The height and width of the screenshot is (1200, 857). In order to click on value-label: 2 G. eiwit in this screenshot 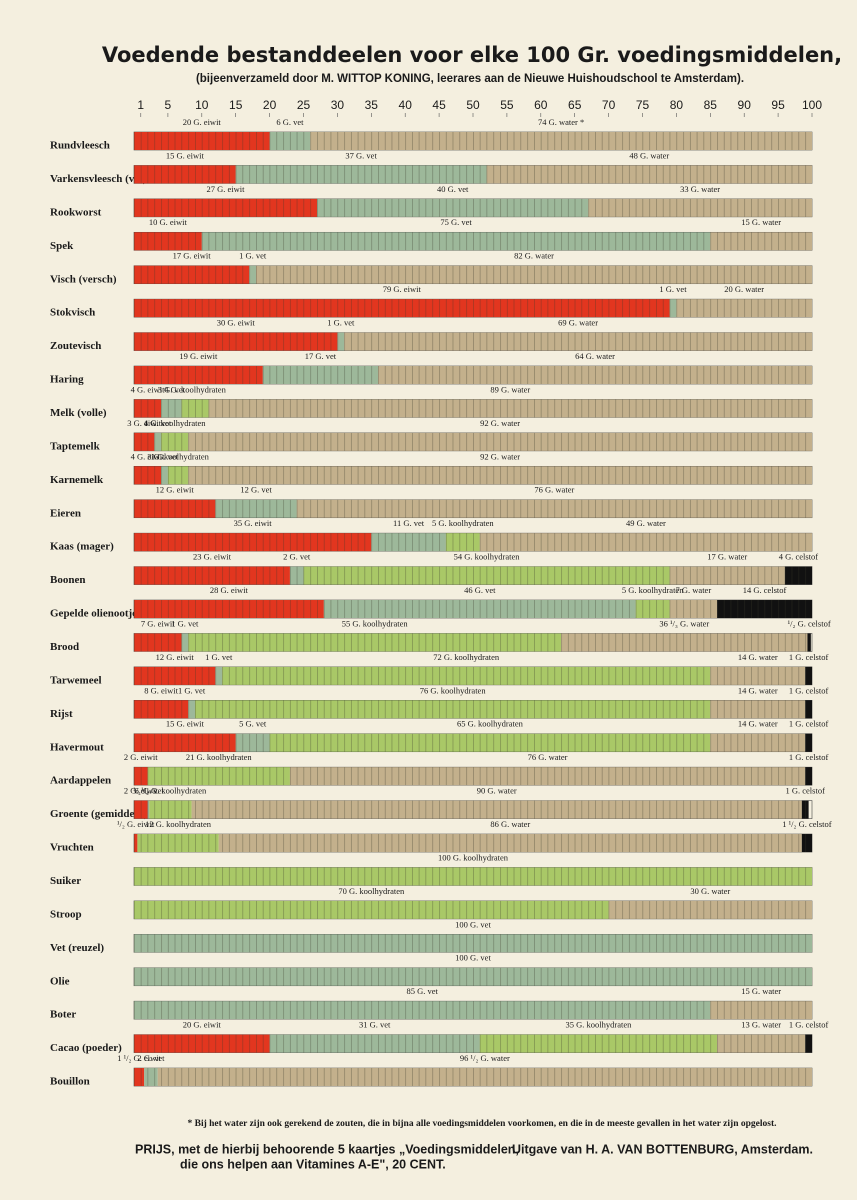, I will do `click(141, 791)`.